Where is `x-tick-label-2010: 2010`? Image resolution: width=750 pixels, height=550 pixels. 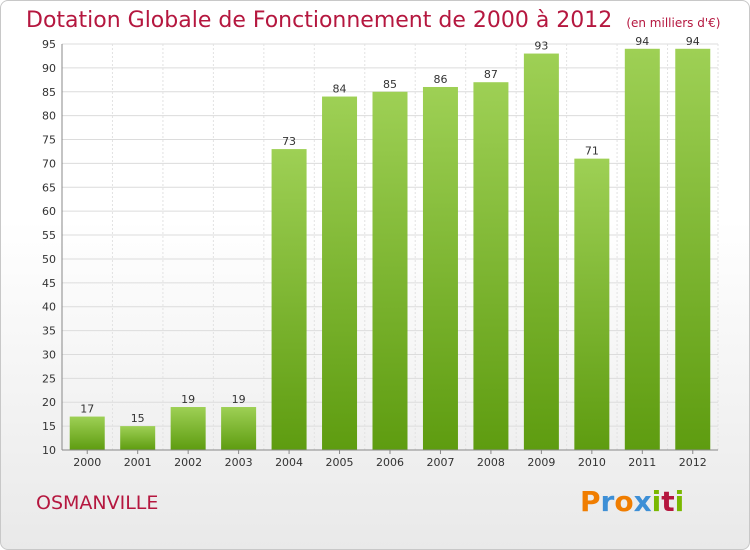 x-tick-label-2010: 2010 is located at coordinates (592, 462).